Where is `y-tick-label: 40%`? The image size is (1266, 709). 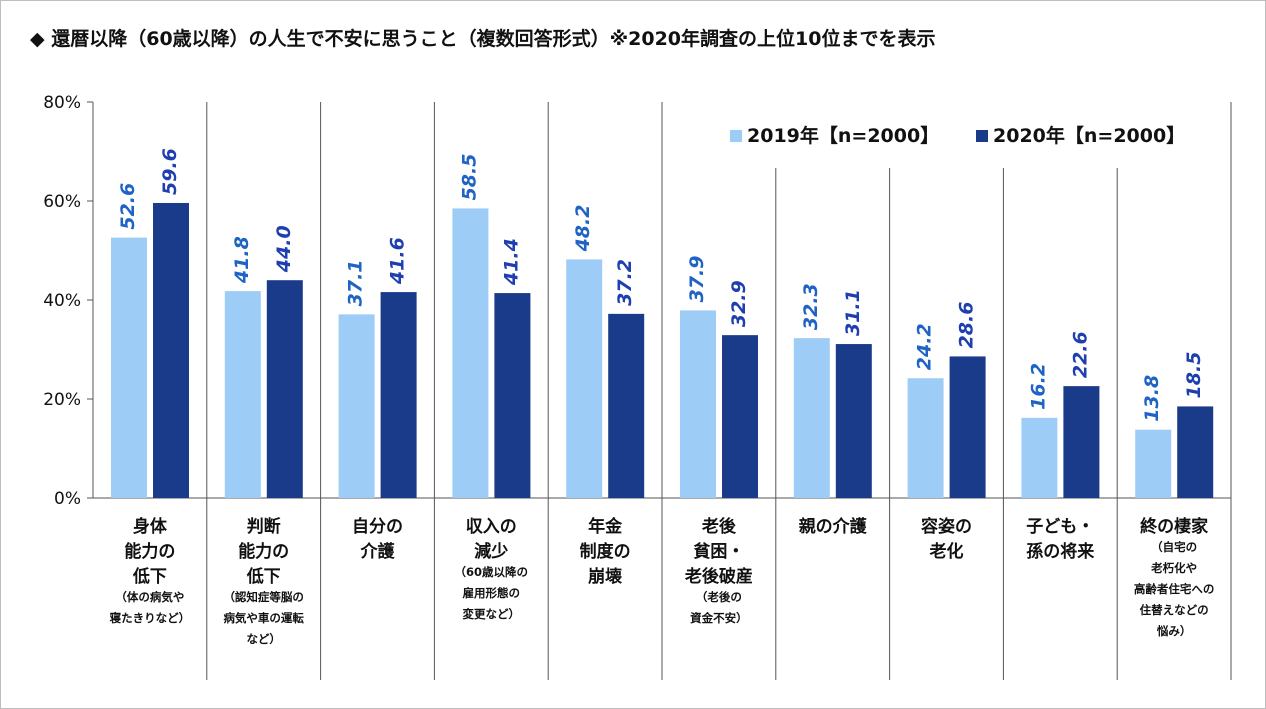 y-tick-label: 40% is located at coordinates (62, 301).